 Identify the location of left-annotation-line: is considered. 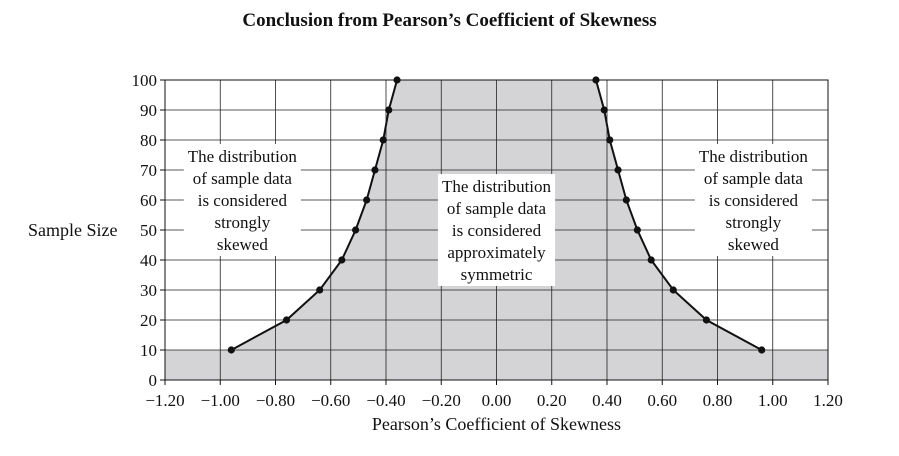
(243, 200).